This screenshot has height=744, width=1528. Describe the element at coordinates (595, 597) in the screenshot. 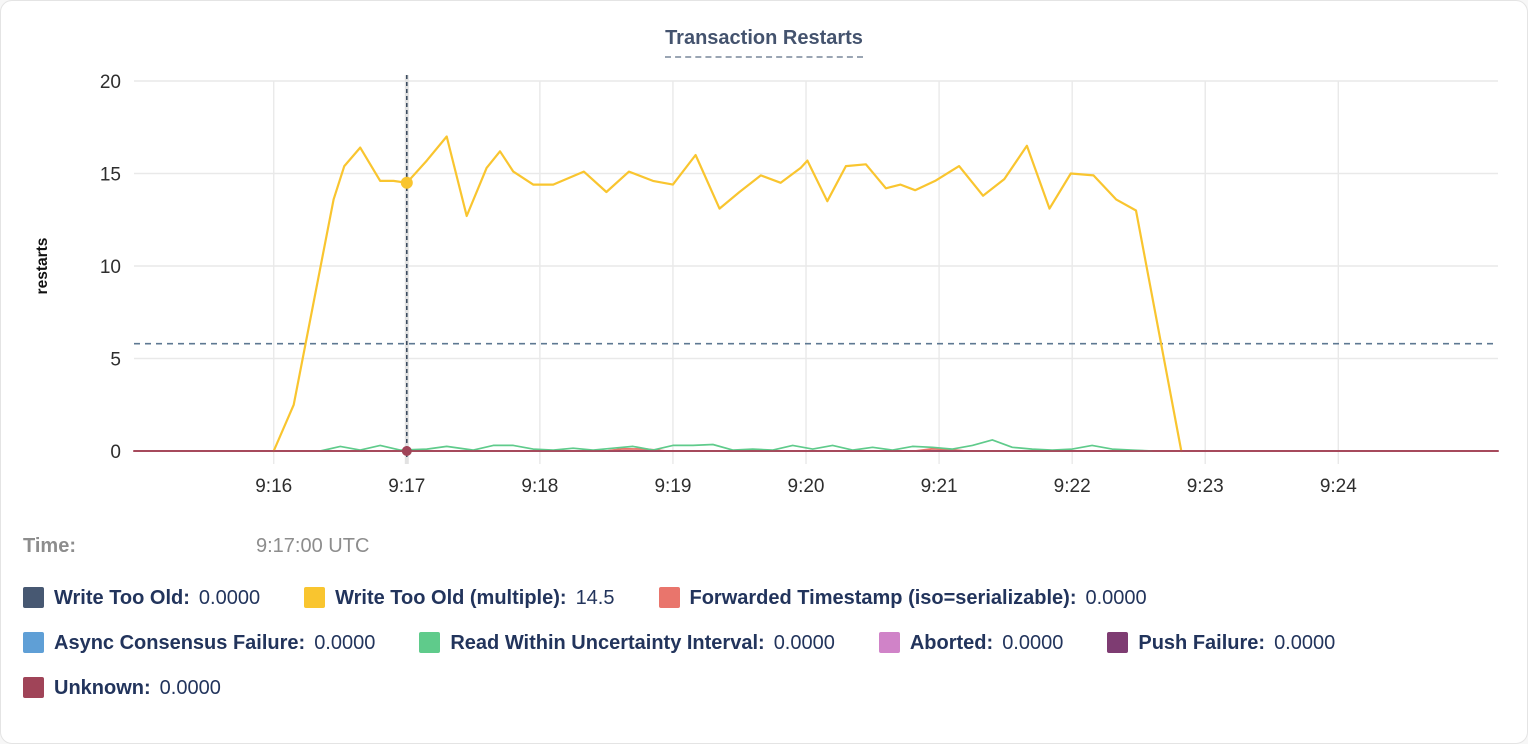

I see `legend-value-write-too-old-multiple-: 14.5` at that location.